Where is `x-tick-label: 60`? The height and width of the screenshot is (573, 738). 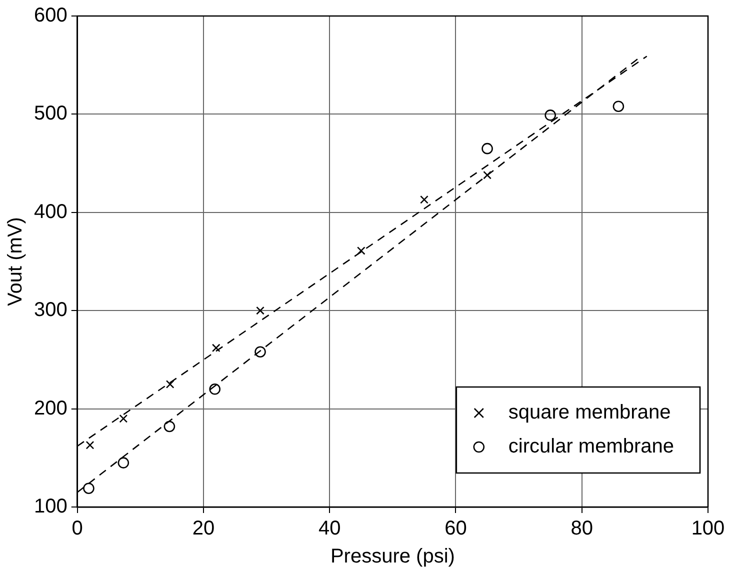 x-tick-label: 60 is located at coordinates (455, 529).